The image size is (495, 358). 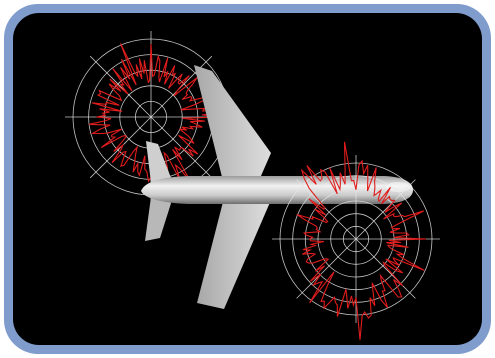 I want to click on tail-fin-upper, so click(x=159, y=162).